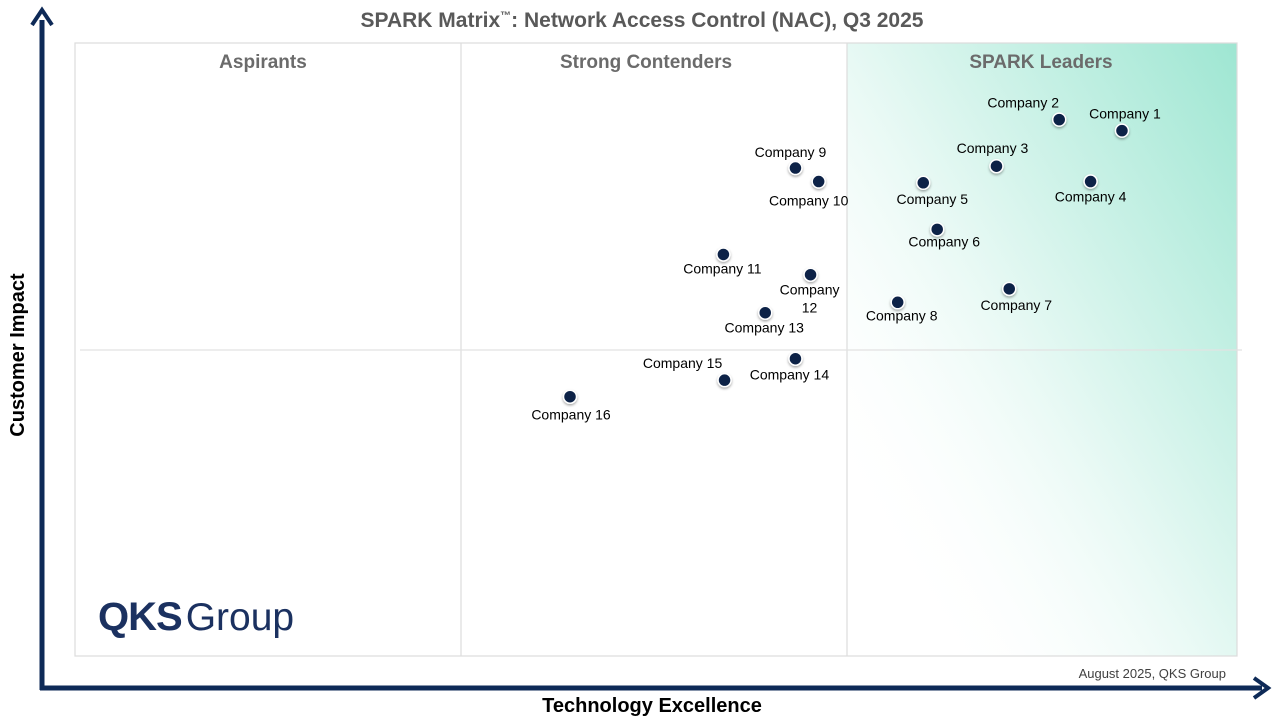 The image size is (1280, 720). Describe the element at coordinates (683, 363) in the screenshot. I see `point-label: Company 15` at that location.